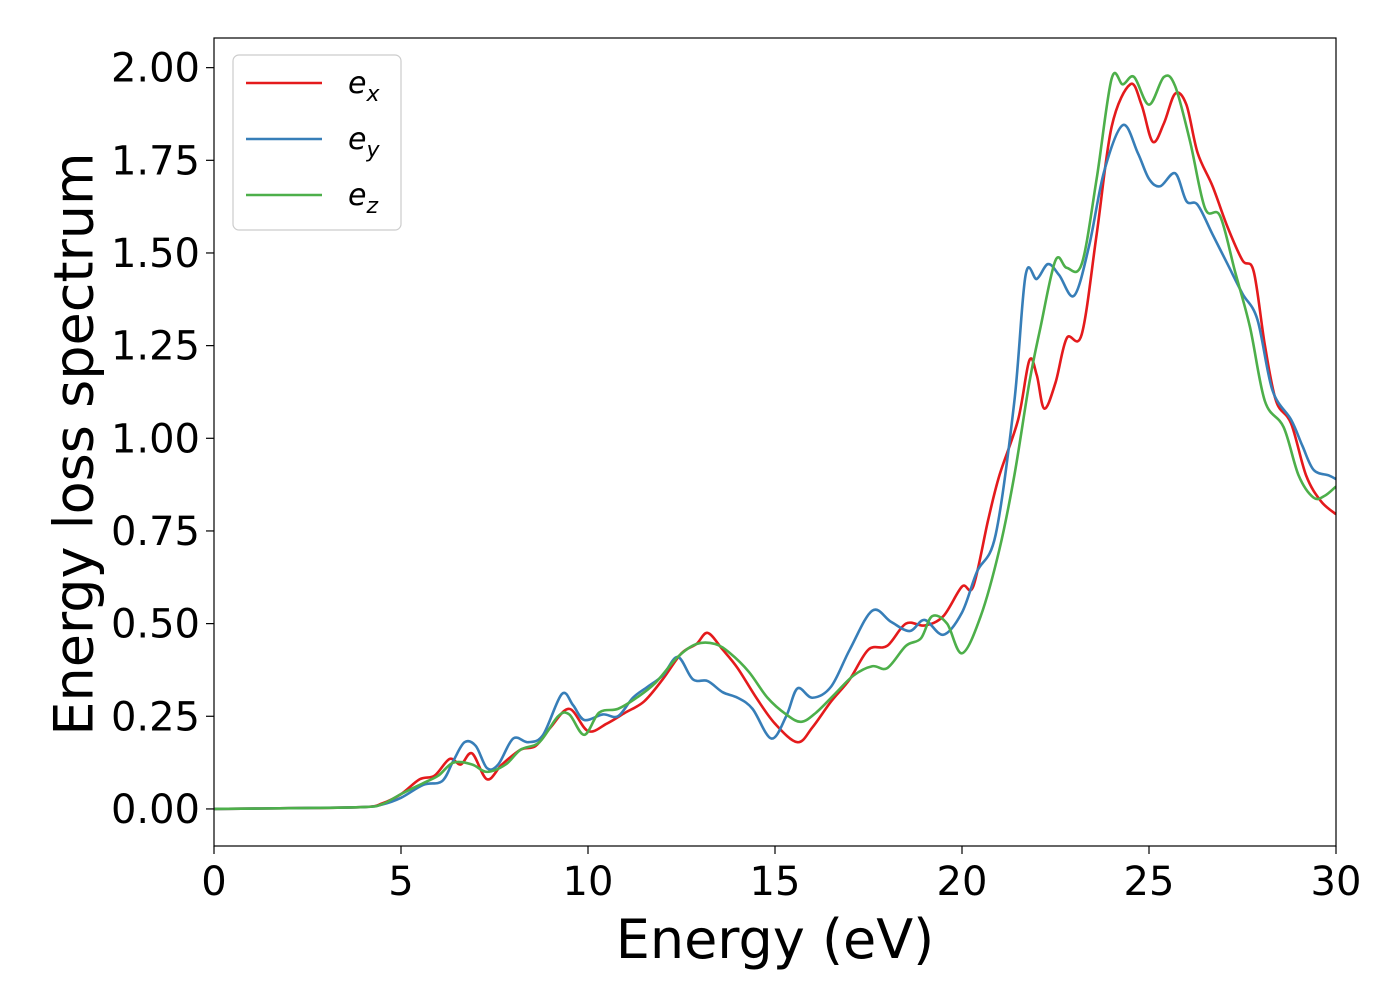  I want to click on y-tick-label: 1.25, so click(155, 347).